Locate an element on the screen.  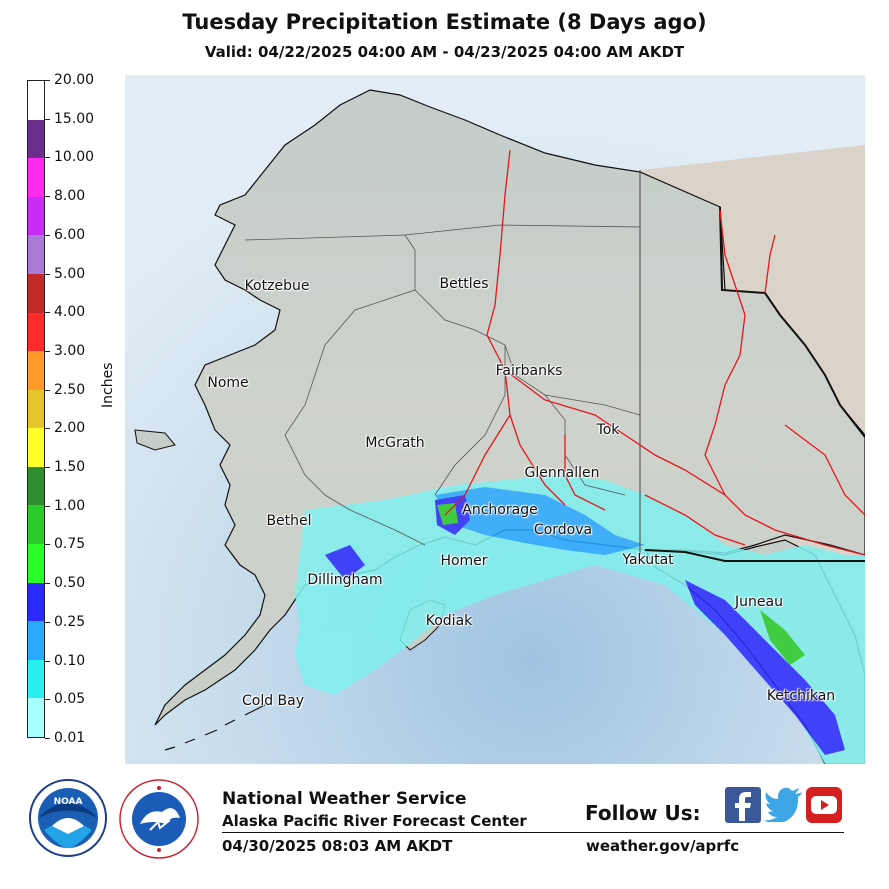
city-label: Juneau is located at coordinates (759, 602).